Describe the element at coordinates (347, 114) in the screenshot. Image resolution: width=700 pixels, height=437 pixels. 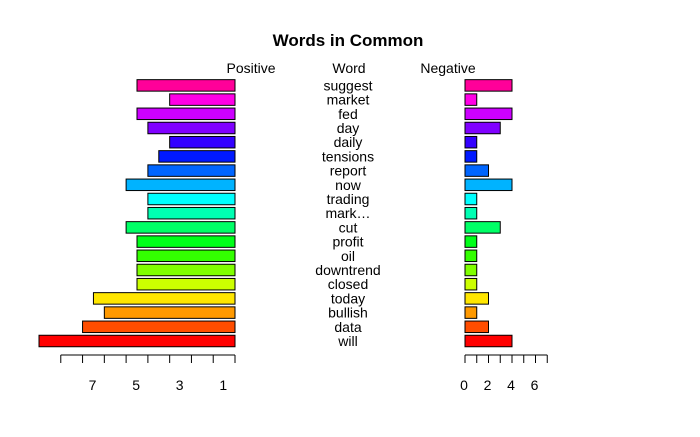
I see `word-label: fed` at that location.